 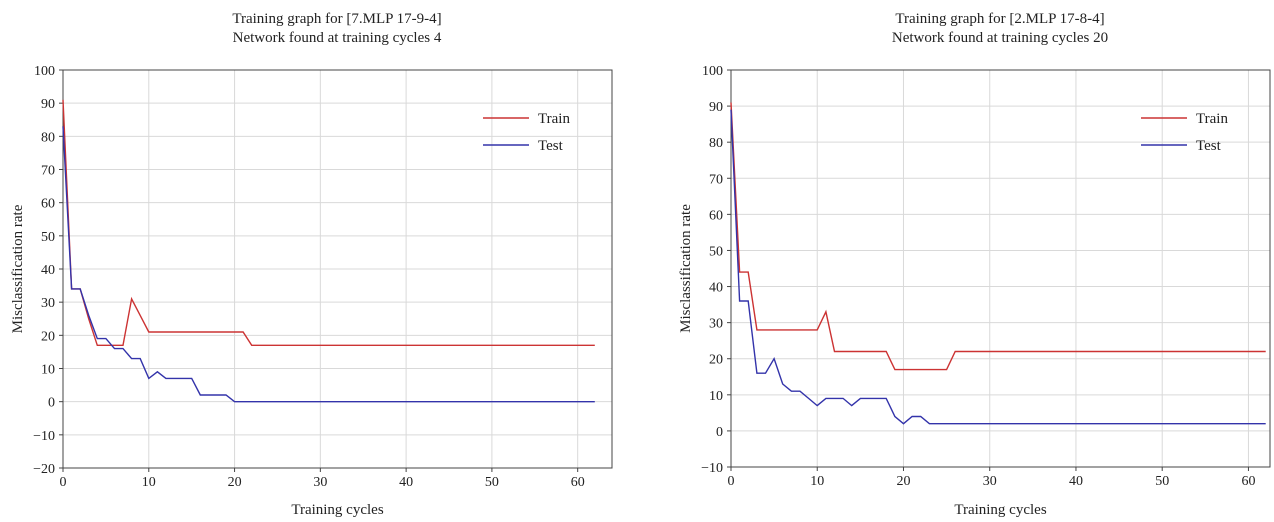 What do you see at coordinates (336, 19) in the screenshot?
I see `chart-title: Training graph for [7.MLP 17-9-4]` at bounding box center [336, 19].